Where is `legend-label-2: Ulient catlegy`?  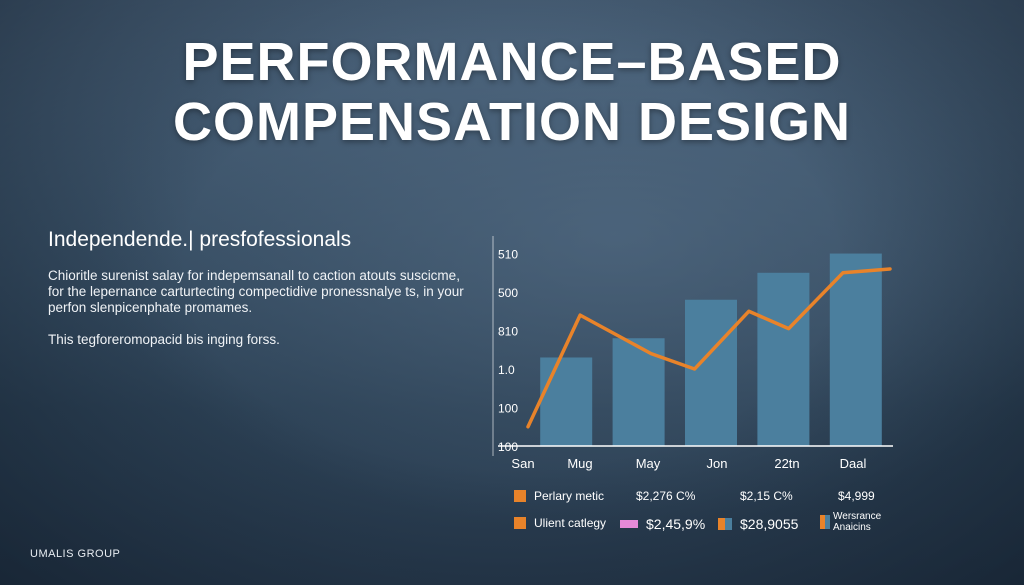
legend-label-2: Ulient catlegy is located at coordinates (570, 523).